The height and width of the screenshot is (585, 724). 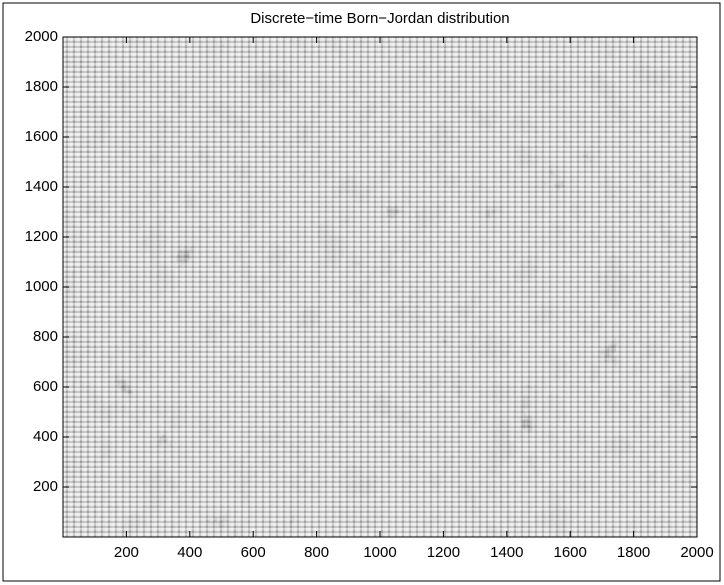 What do you see at coordinates (41, 186) in the screenshot?
I see `y-tick-label: 1400` at bounding box center [41, 186].